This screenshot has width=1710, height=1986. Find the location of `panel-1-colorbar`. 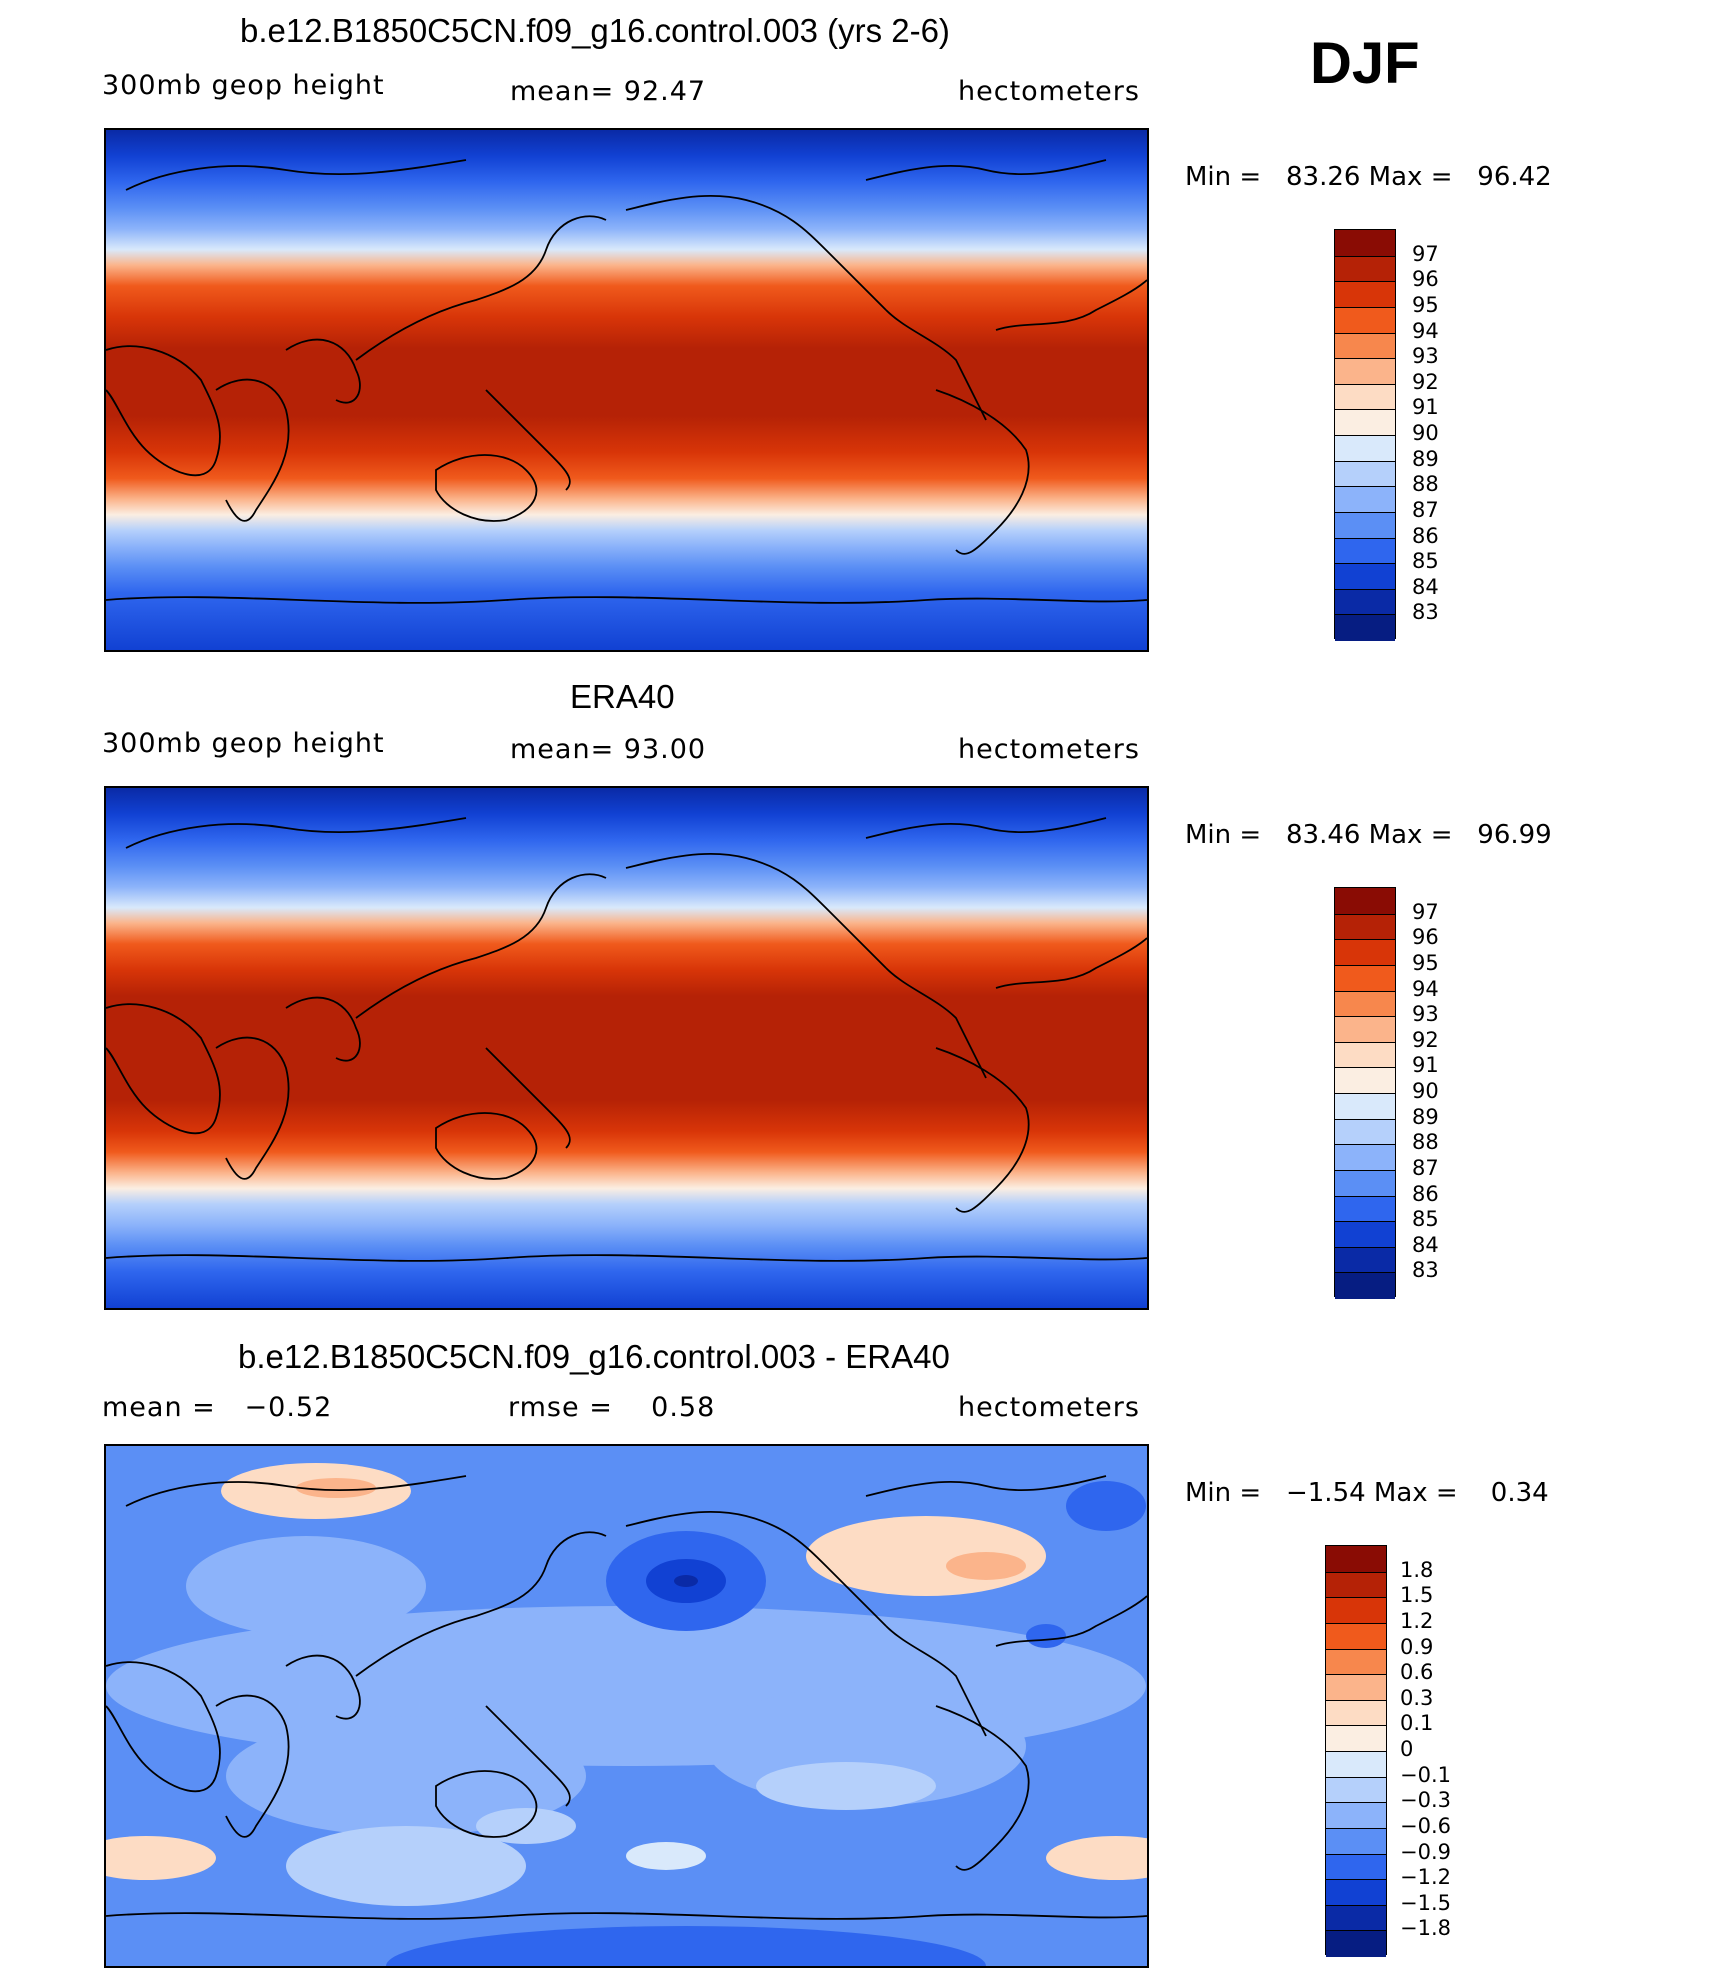

panel-1-colorbar is located at coordinates (1365, 435).